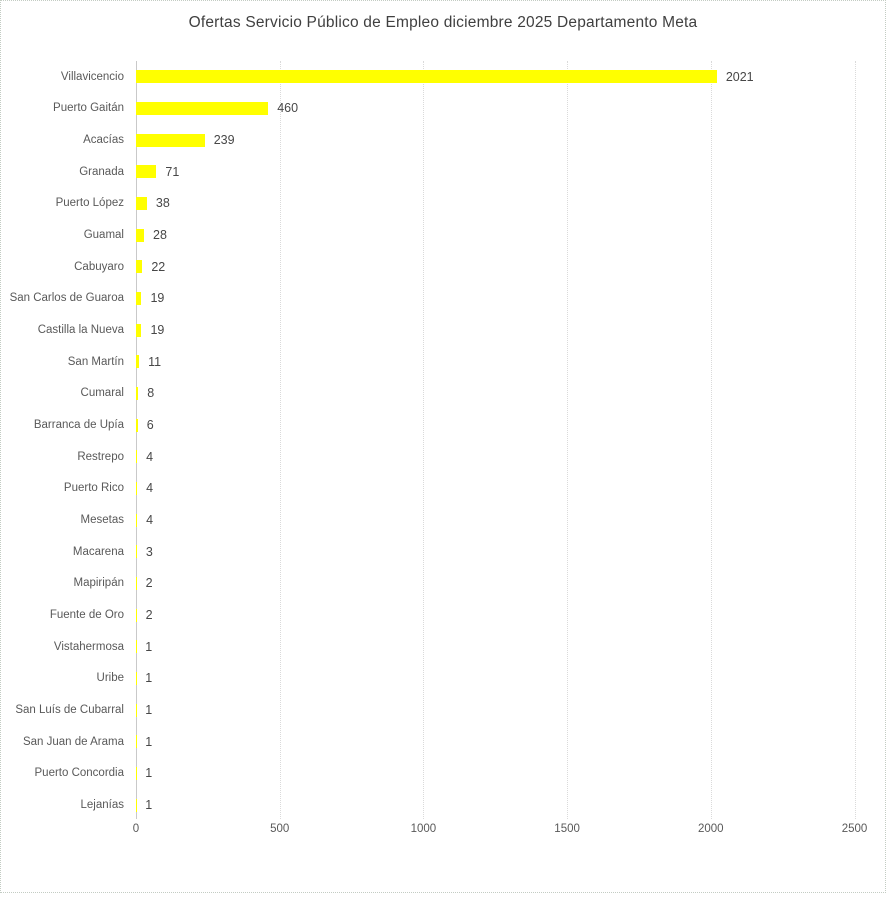 Image resolution: width=887 pixels, height=911 pixels. Describe the element at coordinates (172, 171) in the screenshot. I see `value-label: 71` at that location.